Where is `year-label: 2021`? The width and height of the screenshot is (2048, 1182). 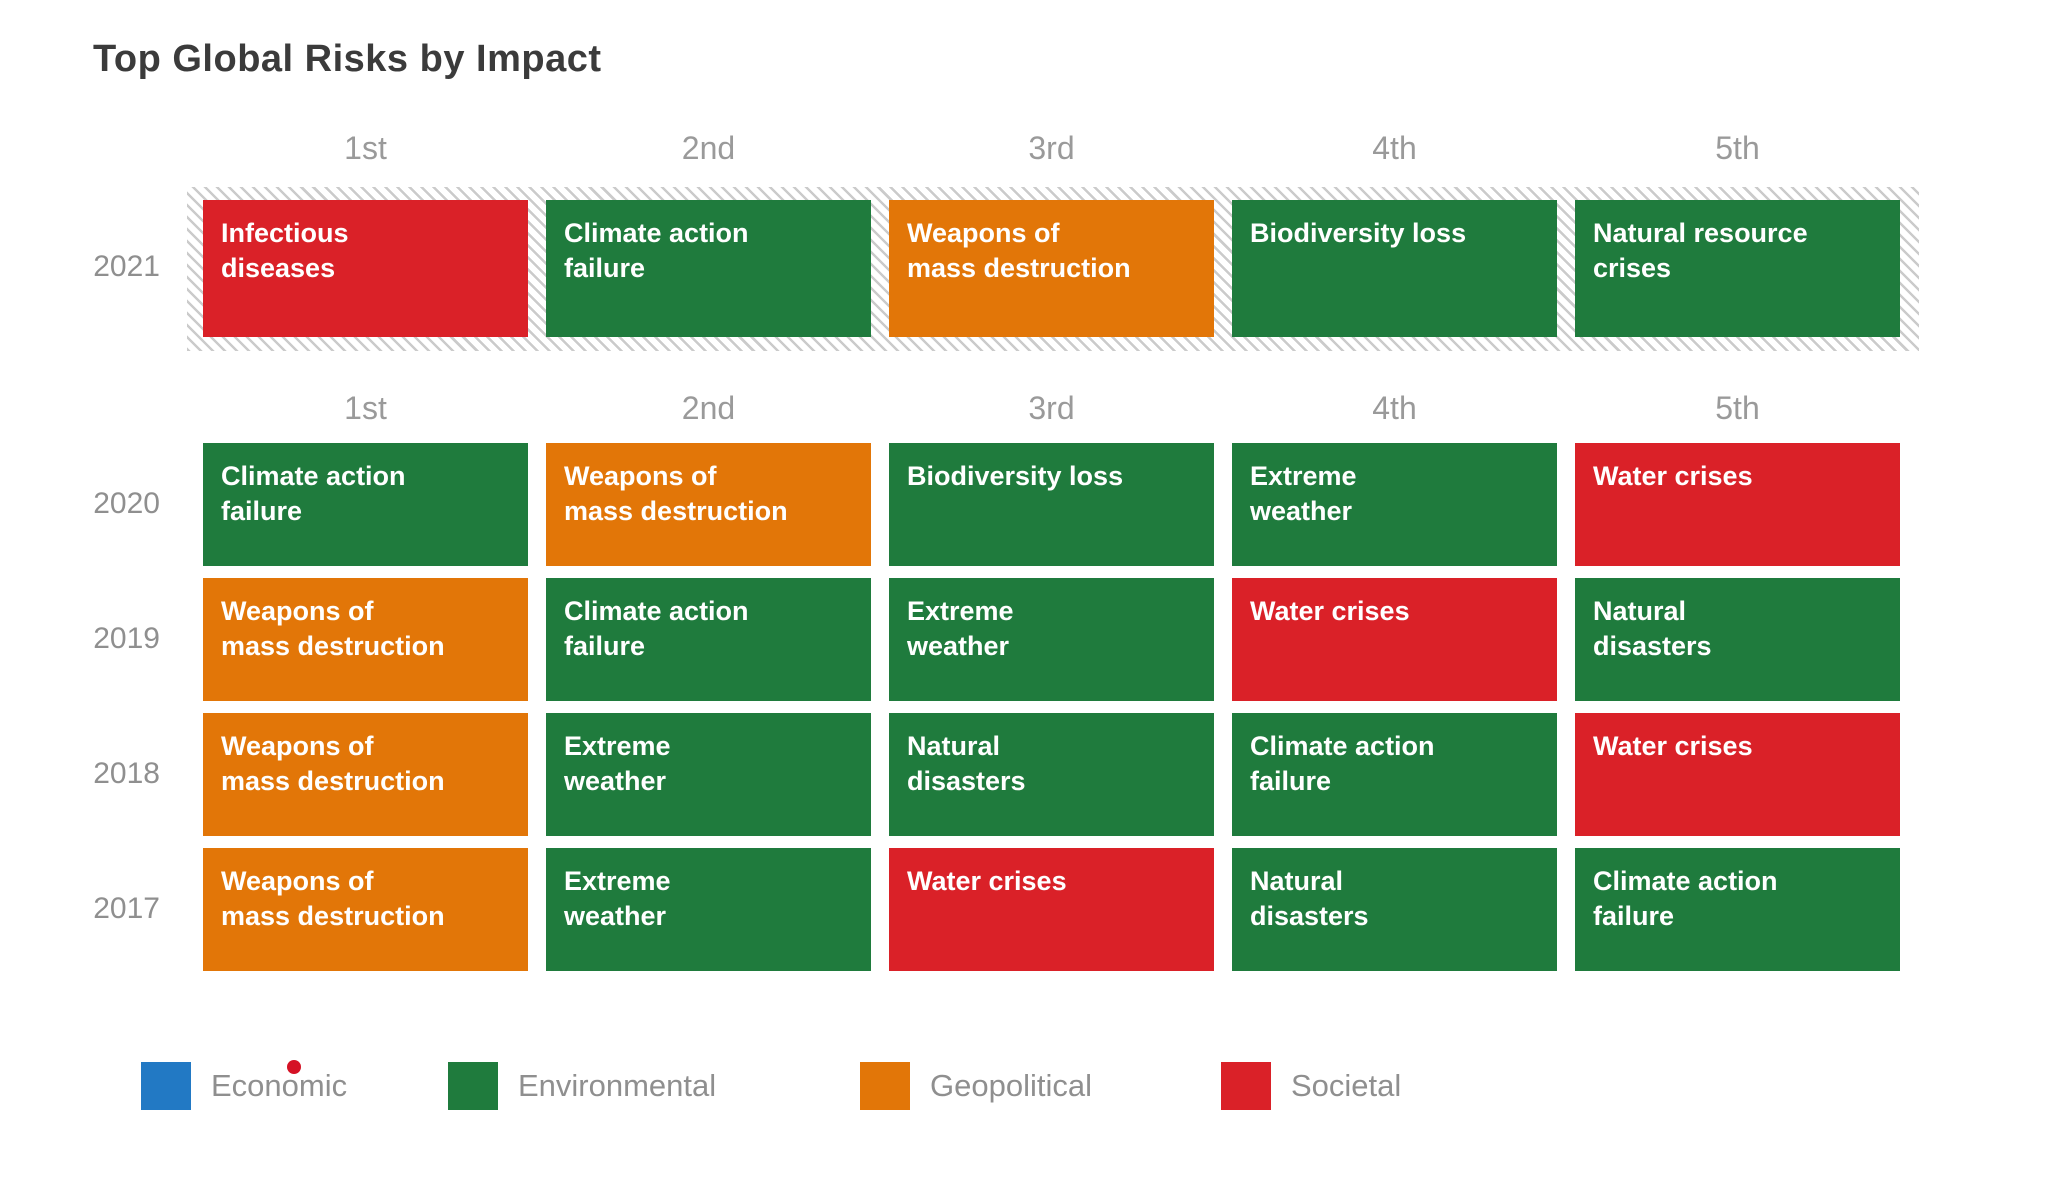 year-label: 2021 is located at coordinates (126, 266).